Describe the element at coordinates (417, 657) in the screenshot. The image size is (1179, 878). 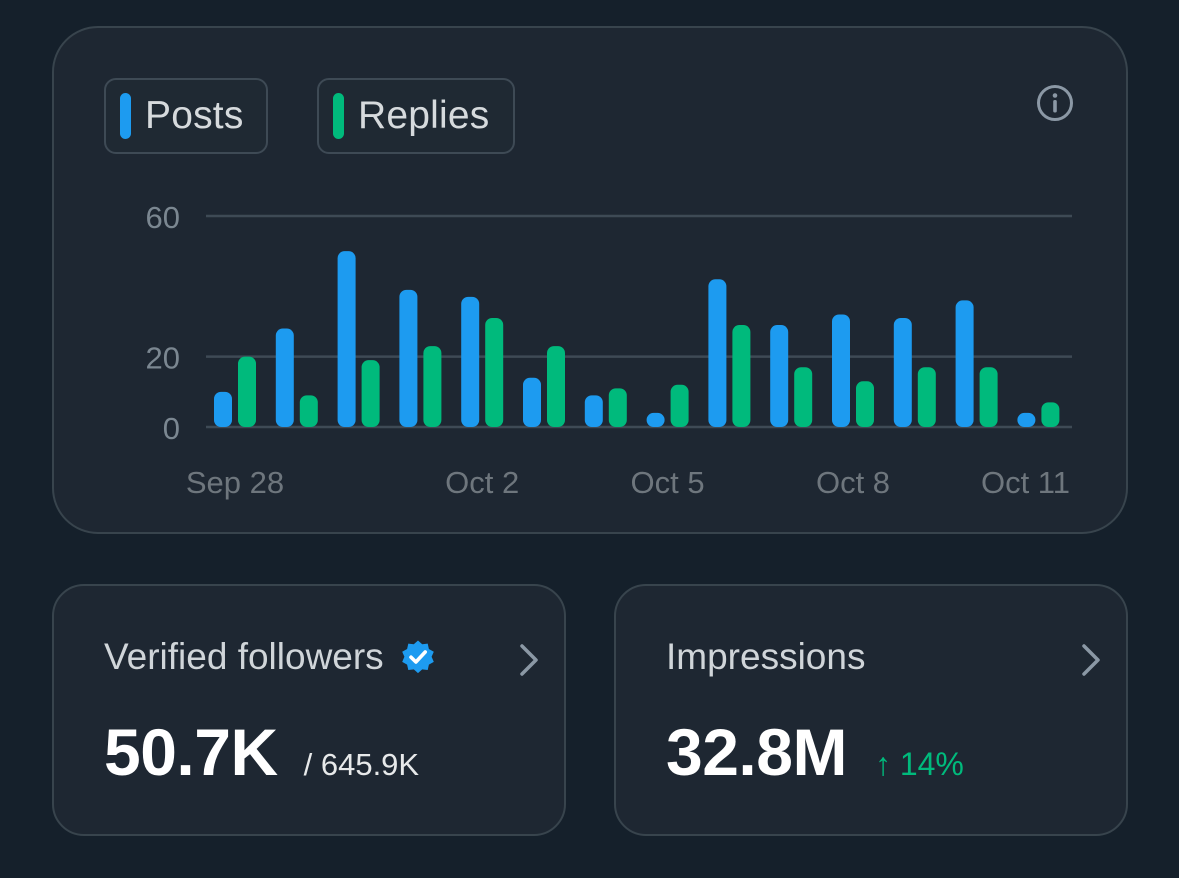
I see `verified-badge-icon` at that location.